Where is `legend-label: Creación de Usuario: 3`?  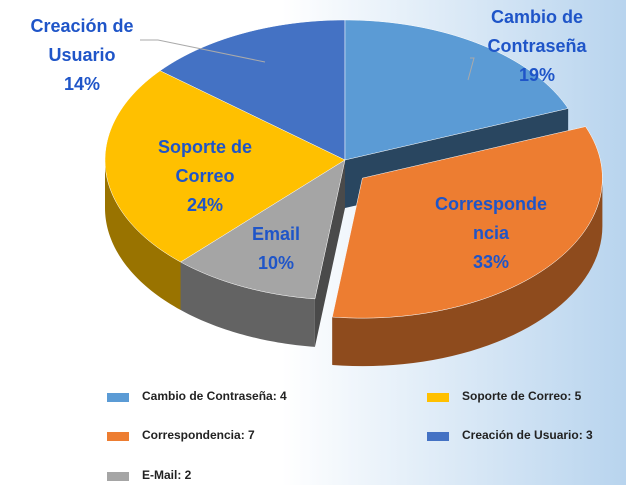 legend-label: Creación de Usuario: 3 is located at coordinates (527, 435).